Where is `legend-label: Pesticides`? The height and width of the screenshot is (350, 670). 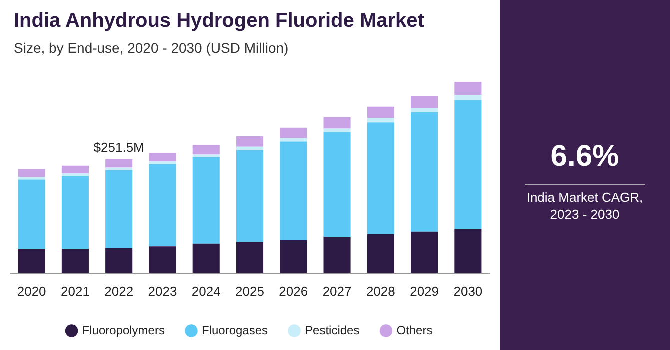 legend-label: Pesticides is located at coordinates (332, 330).